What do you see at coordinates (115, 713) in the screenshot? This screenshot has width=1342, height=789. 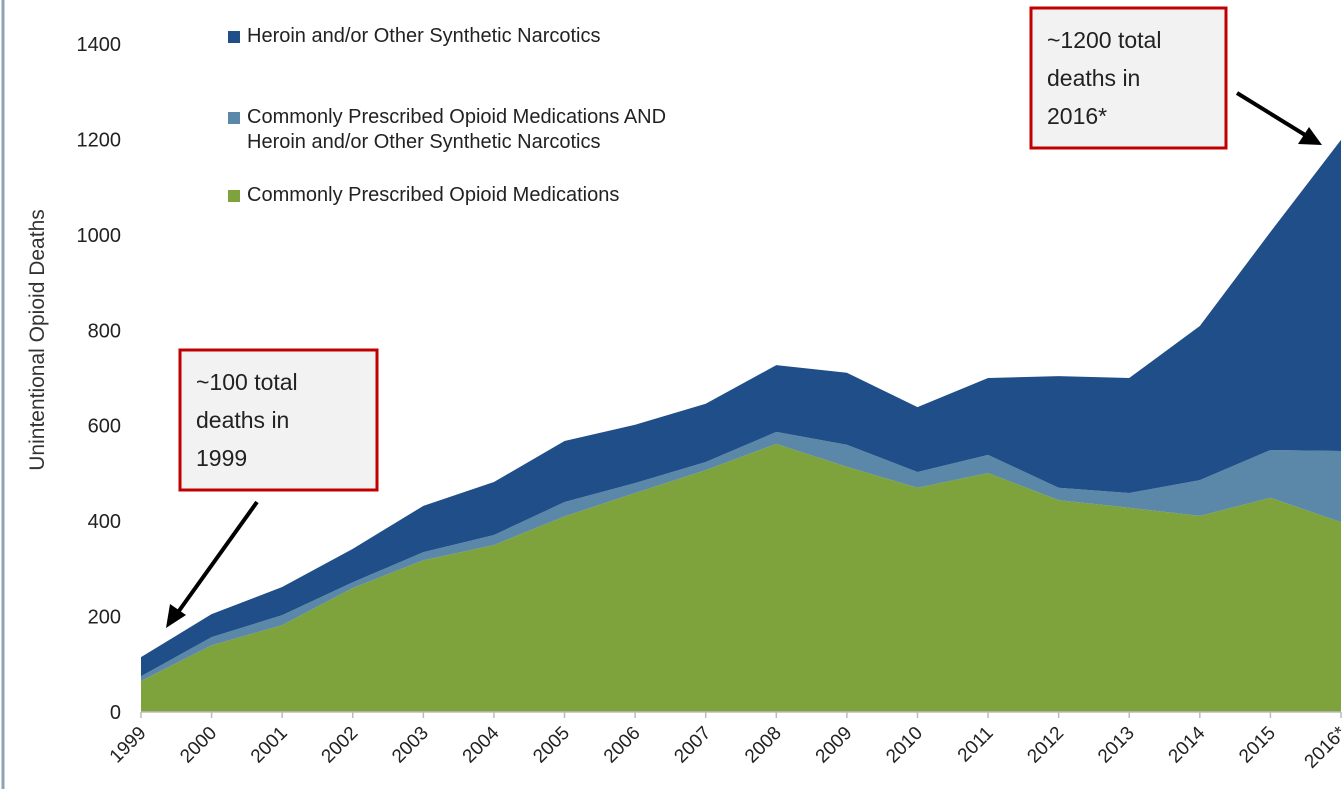 I see `y-tick-label: 0` at bounding box center [115, 713].